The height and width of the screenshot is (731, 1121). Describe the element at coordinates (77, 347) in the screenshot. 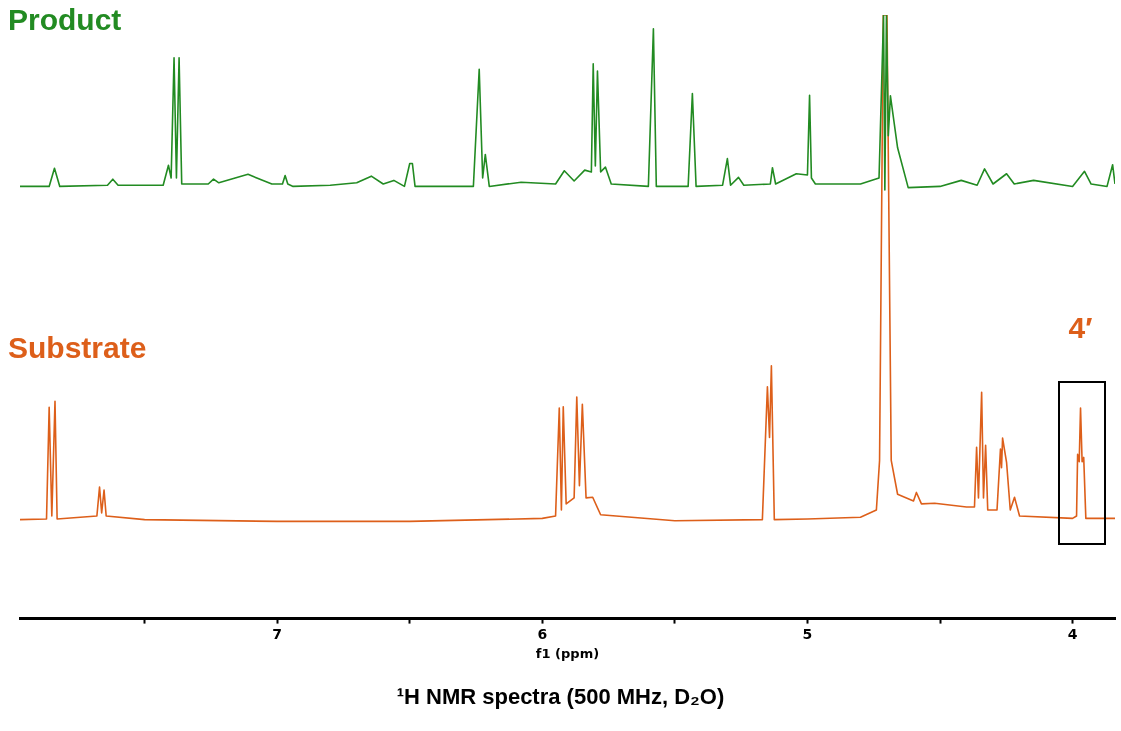

I see `series-label: Substrate` at that location.